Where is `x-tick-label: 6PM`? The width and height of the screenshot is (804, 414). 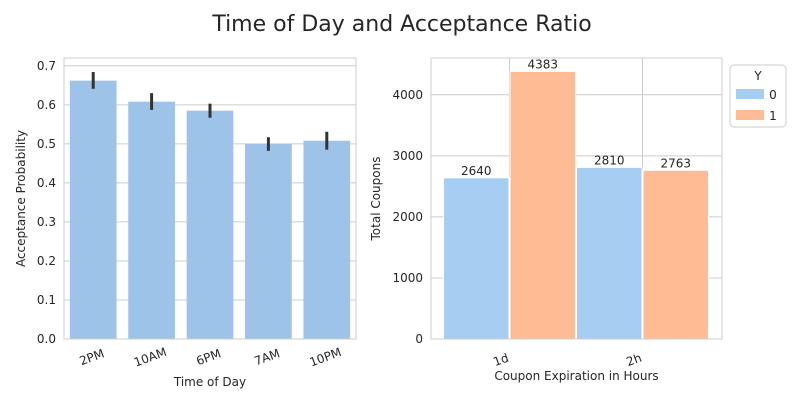 x-tick-label: 6PM is located at coordinates (208, 357).